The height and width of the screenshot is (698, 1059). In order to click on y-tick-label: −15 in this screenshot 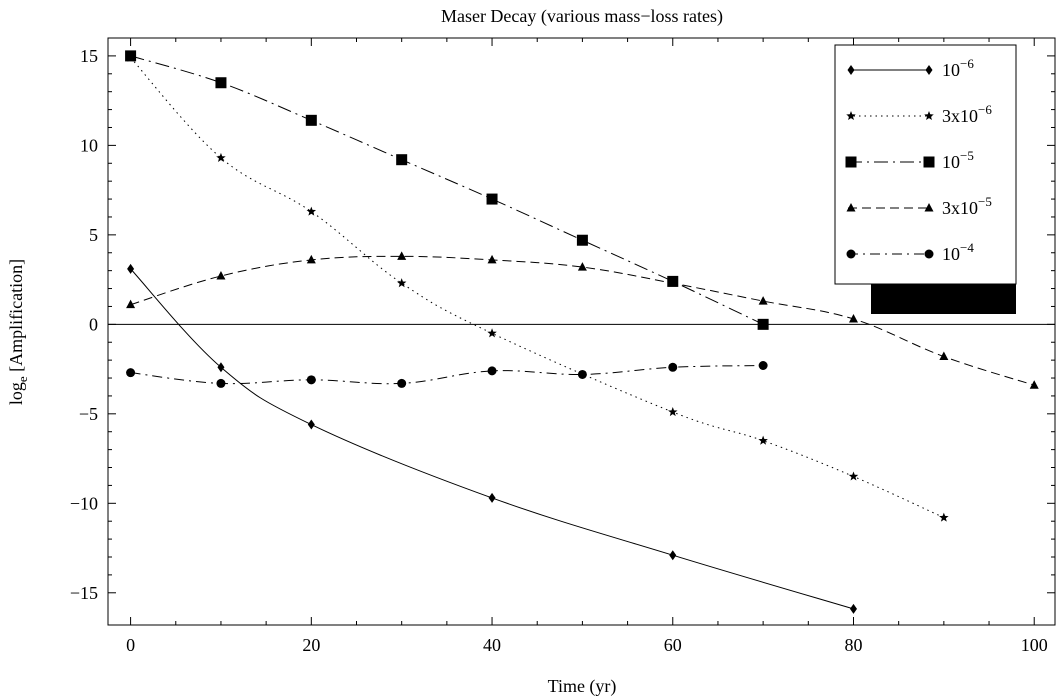, I will do `click(84, 593)`.